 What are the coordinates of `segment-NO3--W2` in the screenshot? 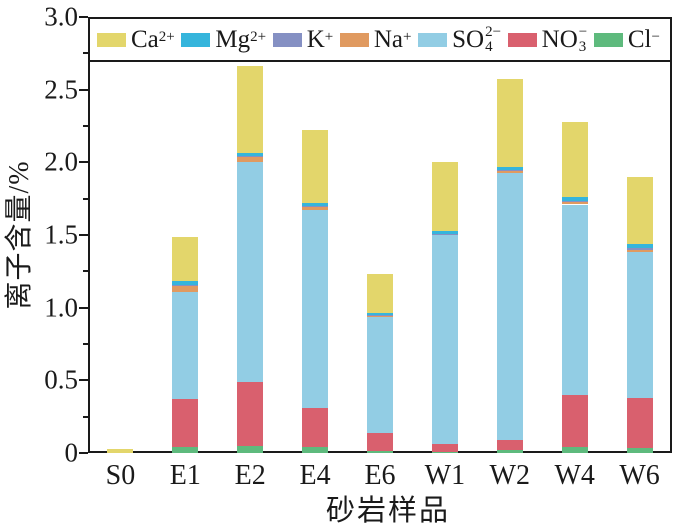 It's located at (509, 445).